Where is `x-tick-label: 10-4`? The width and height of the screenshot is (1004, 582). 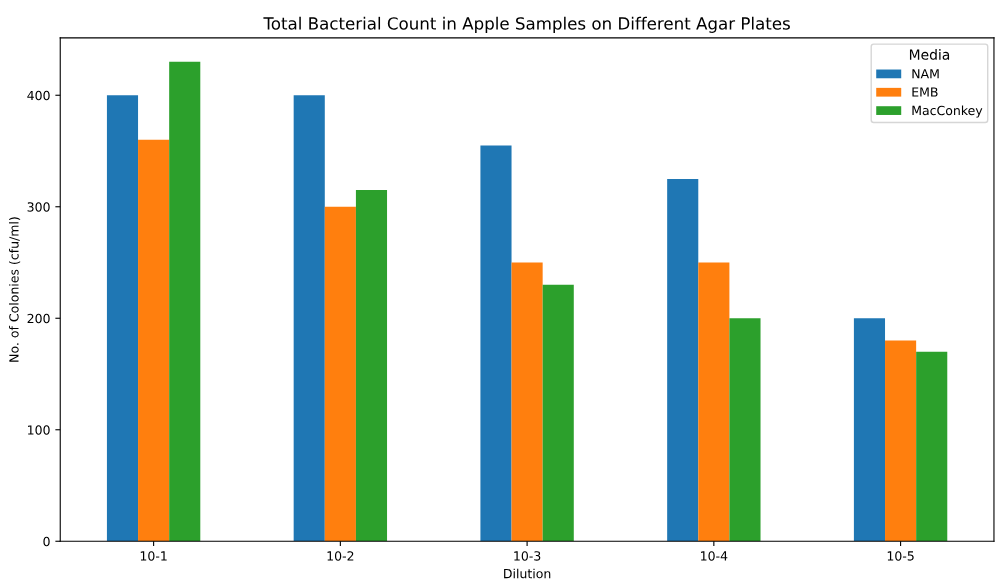 x-tick-label: 10-4 is located at coordinates (714, 556).